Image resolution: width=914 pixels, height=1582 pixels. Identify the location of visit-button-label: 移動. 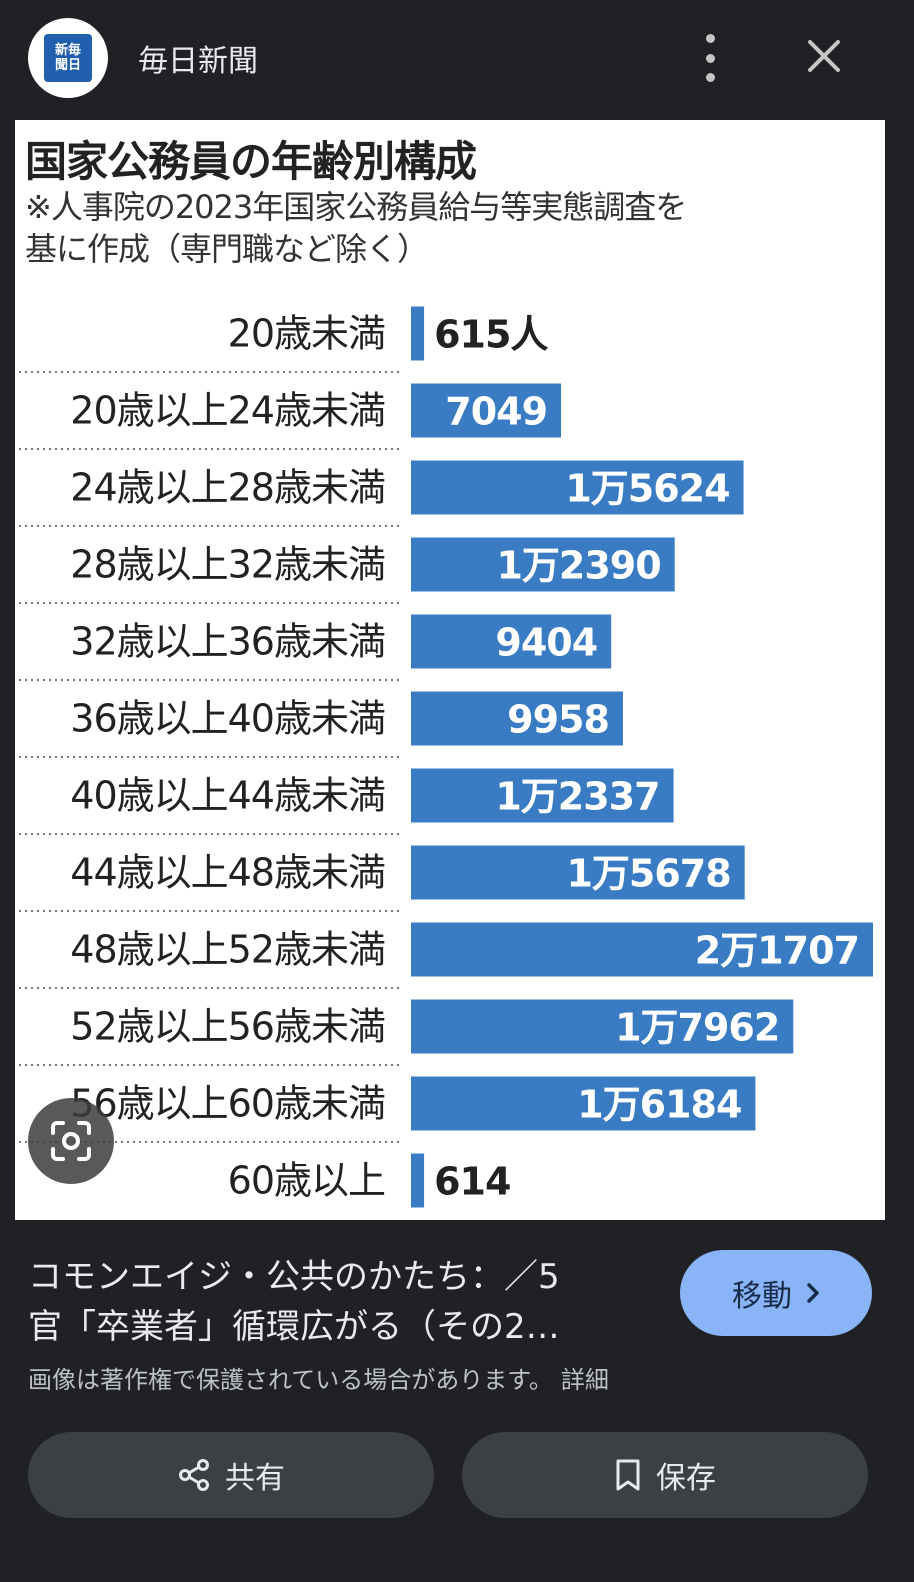
(762, 1296).